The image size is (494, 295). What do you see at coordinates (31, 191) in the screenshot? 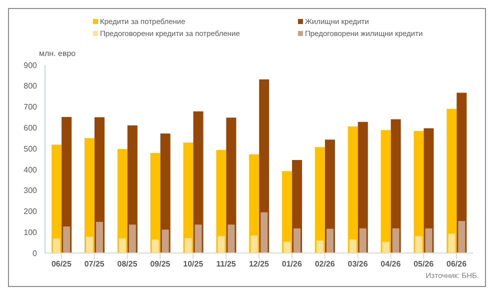
I see `y-tick-label: 300` at bounding box center [31, 191].